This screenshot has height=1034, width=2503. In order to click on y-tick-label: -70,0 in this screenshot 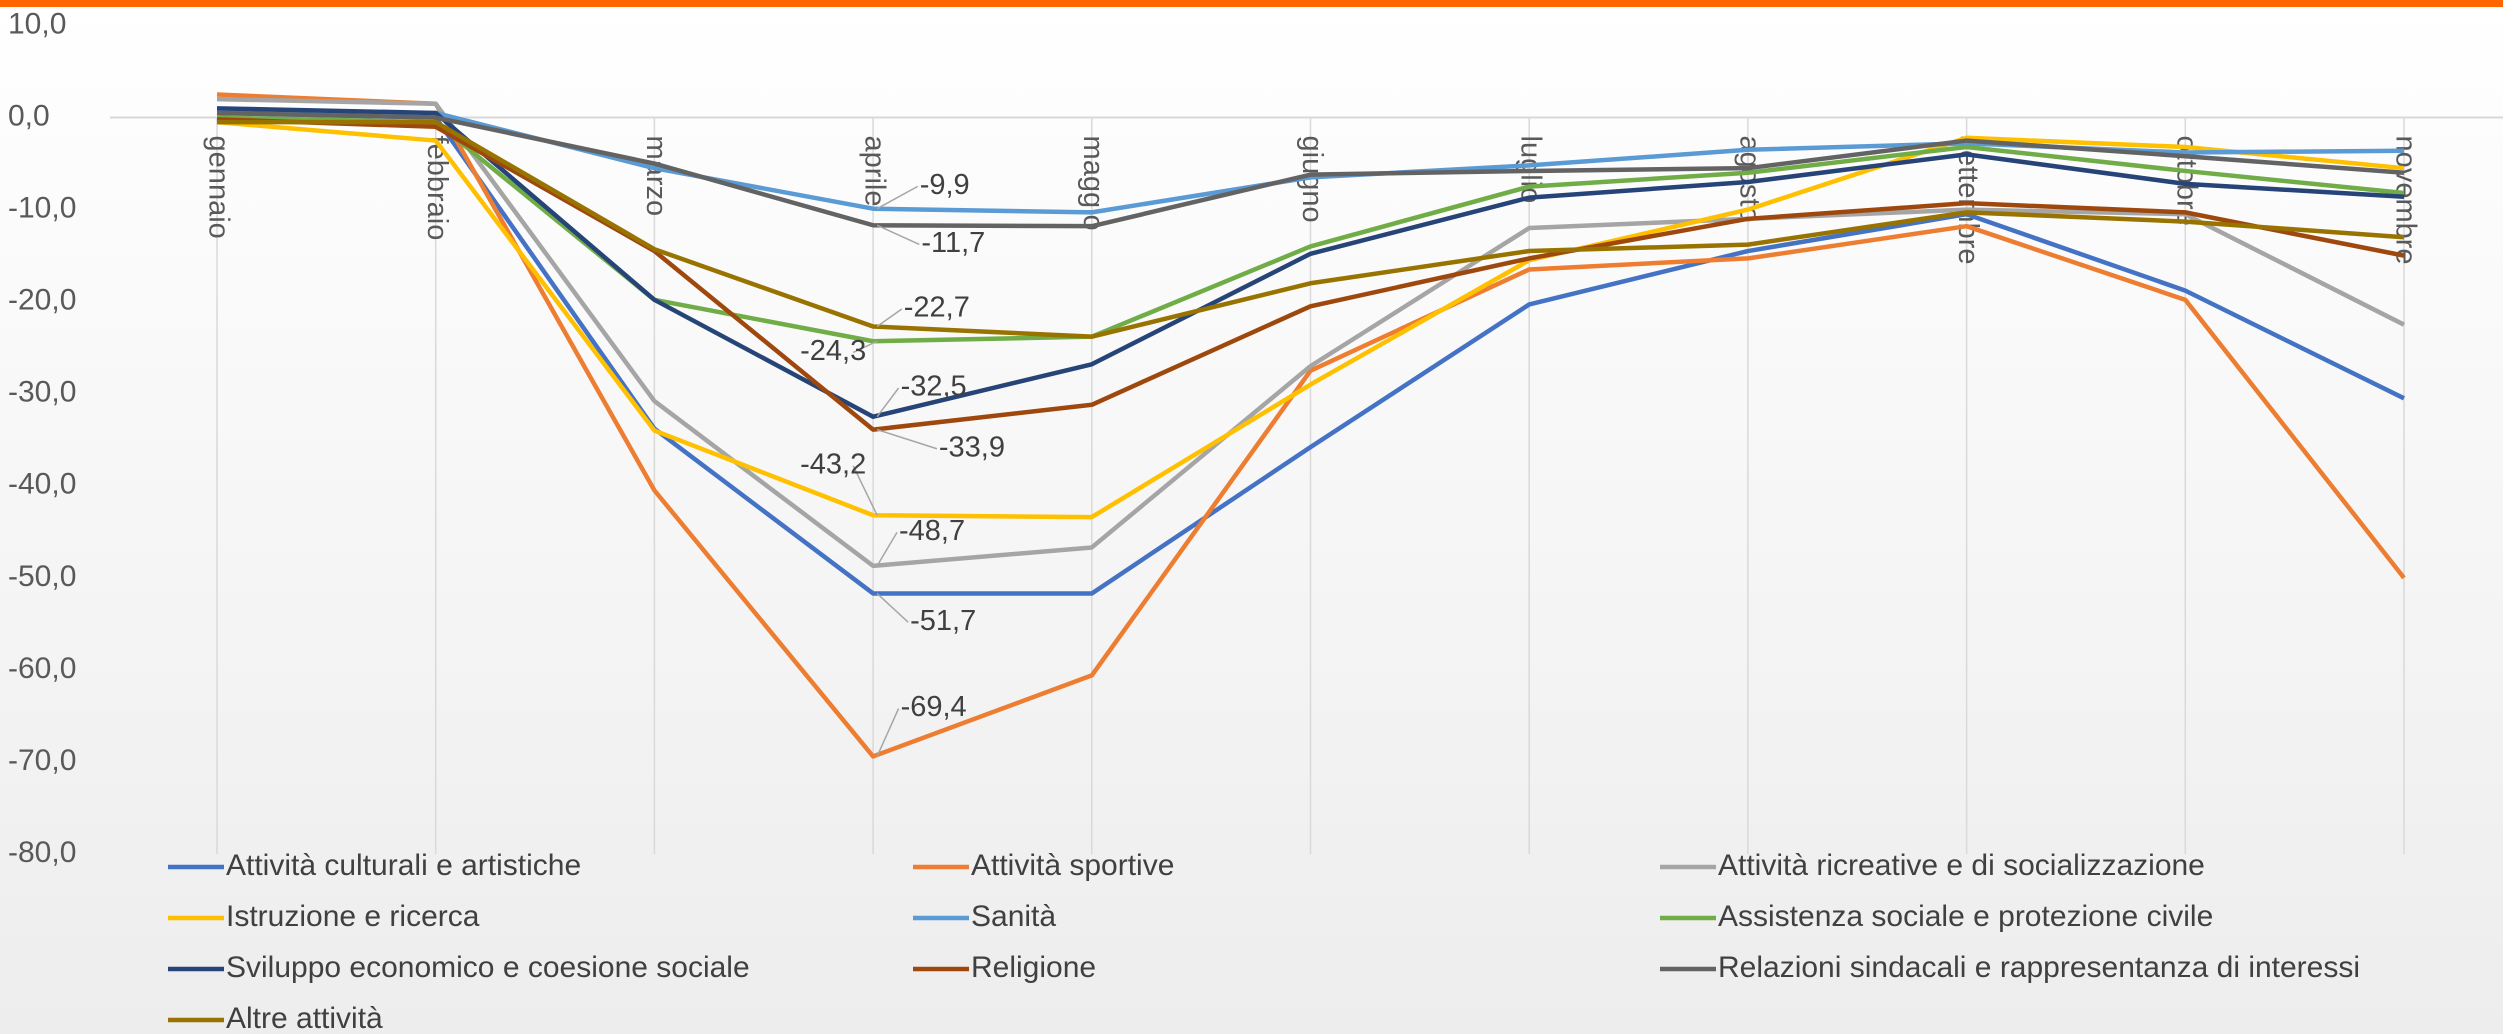, I will do `click(42, 760)`.